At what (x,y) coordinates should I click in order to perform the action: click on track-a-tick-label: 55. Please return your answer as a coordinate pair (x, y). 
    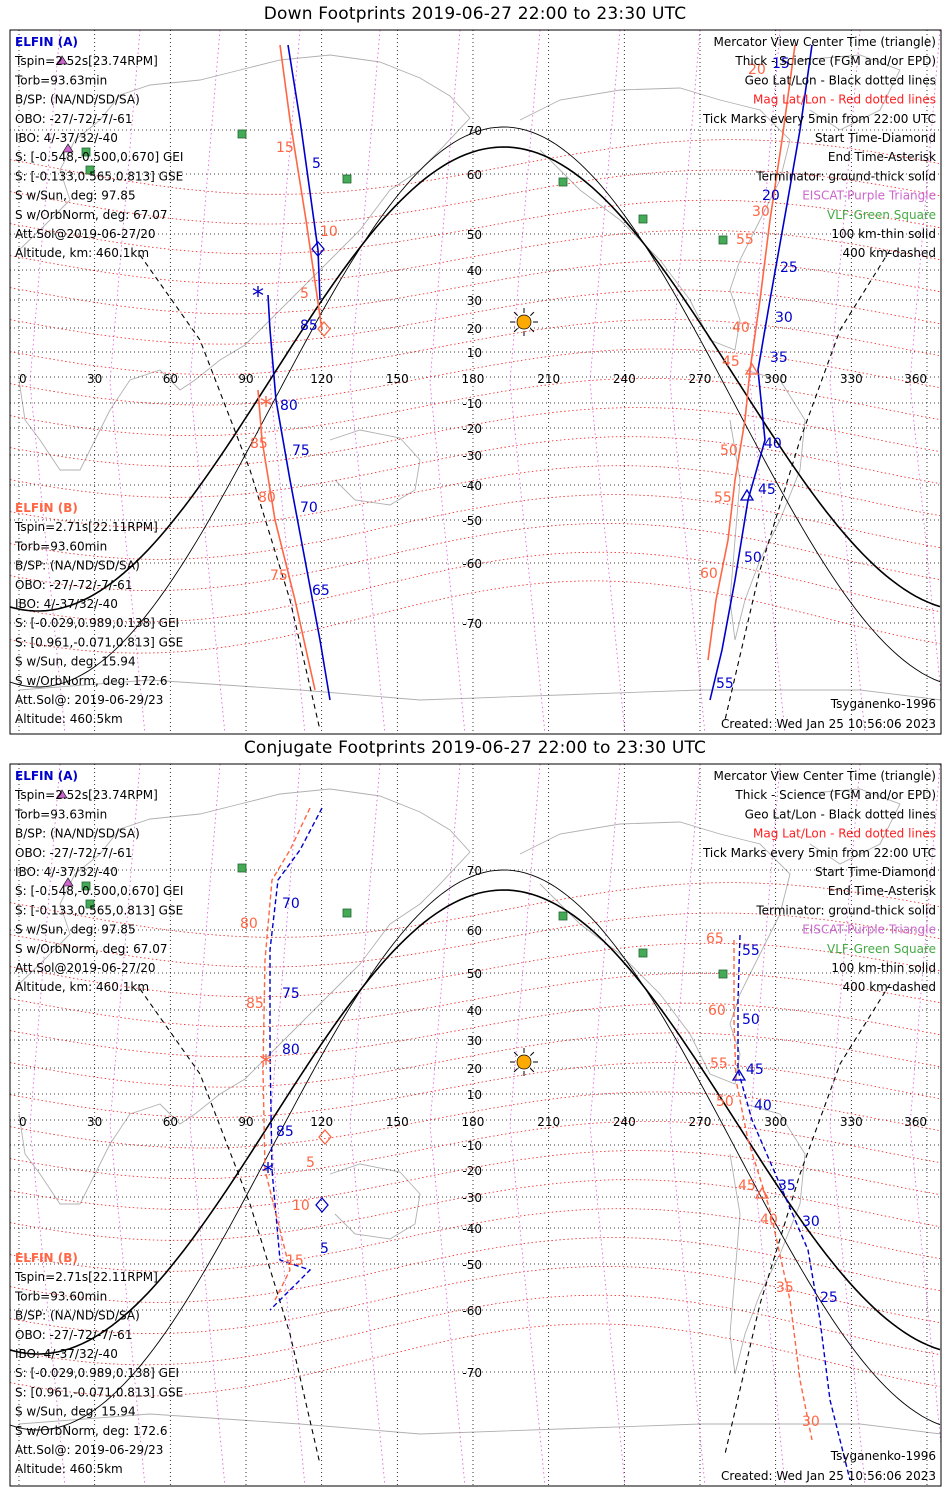
    Looking at the image, I should click on (751, 951).